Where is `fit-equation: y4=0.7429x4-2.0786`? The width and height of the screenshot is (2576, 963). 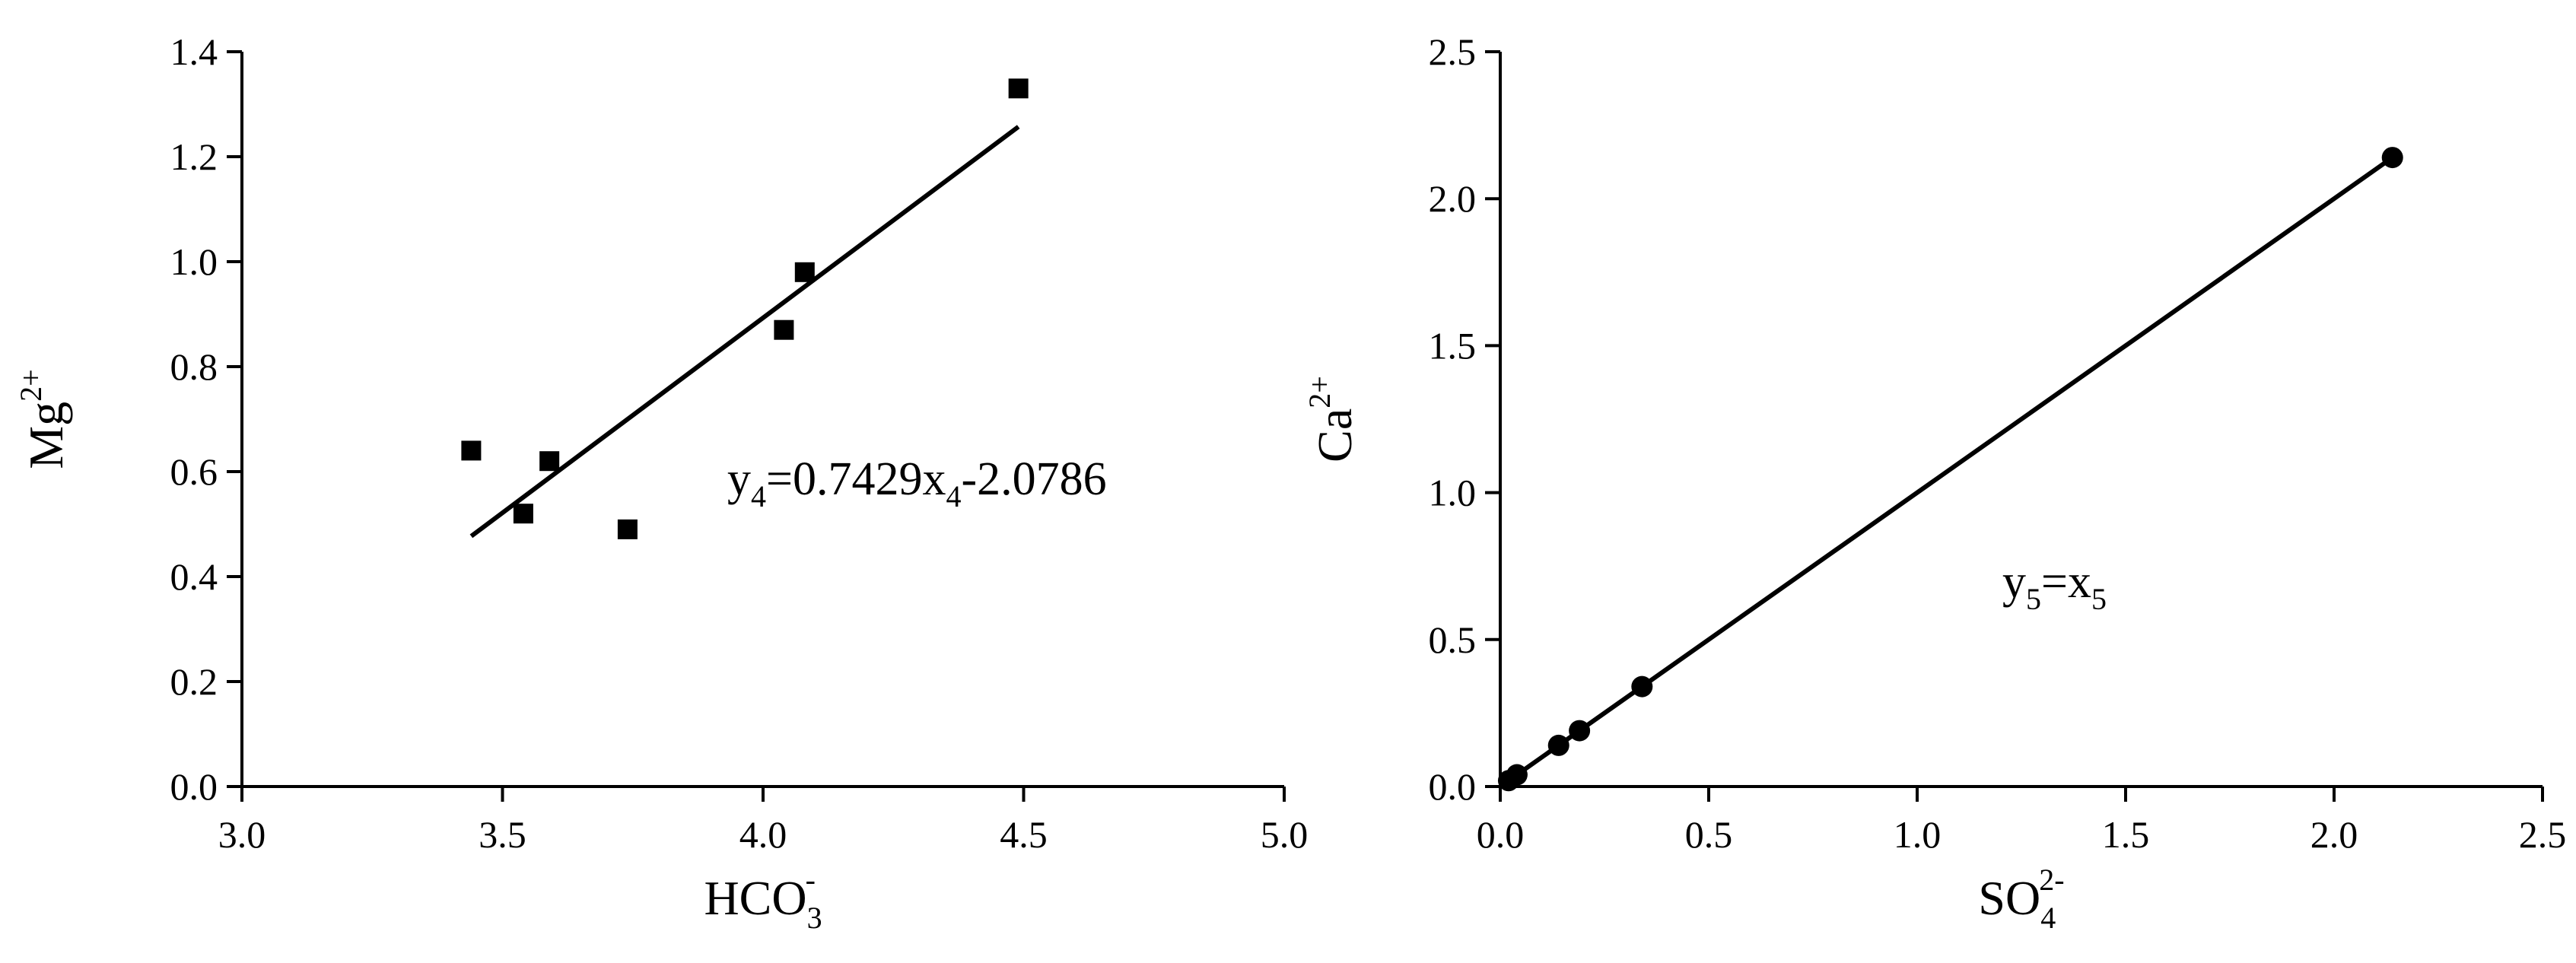 fit-equation: y4=0.7429x4-2.0786 is located at coordinates (917, 483).